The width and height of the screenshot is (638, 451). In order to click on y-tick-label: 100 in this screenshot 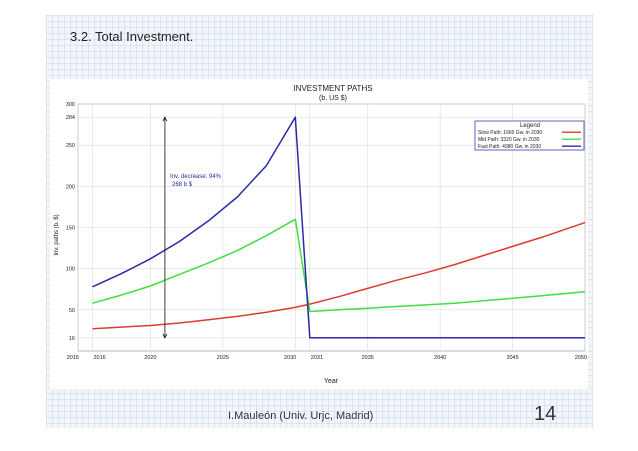, I will do `click(70, 270)`.